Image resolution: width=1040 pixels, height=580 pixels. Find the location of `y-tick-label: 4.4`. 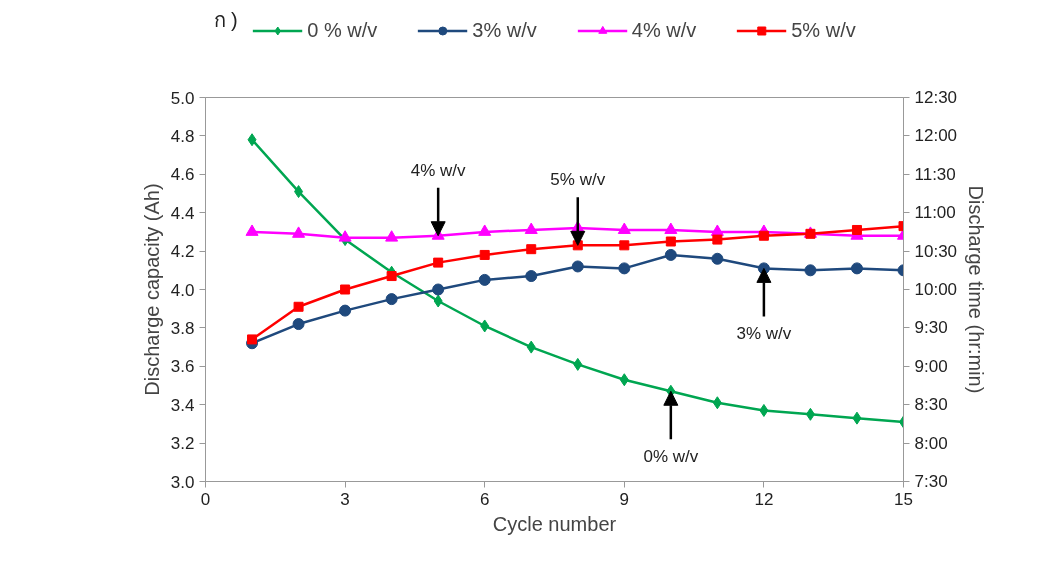

y-tick-label: 4.4 is located at coordinates (182, 213).